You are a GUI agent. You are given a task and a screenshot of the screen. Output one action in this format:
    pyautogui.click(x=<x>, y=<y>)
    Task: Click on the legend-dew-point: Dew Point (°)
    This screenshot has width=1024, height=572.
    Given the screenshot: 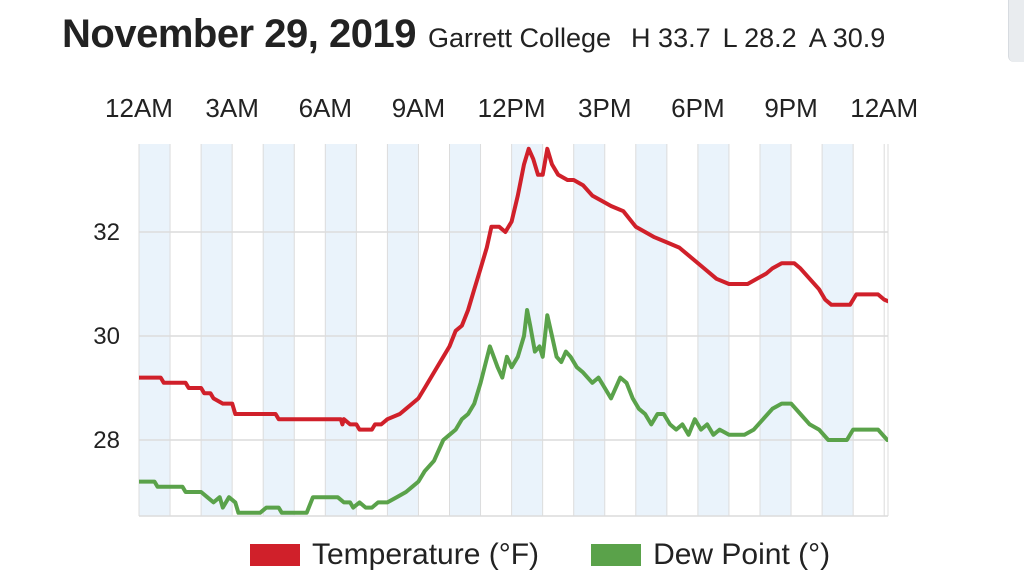 What is the action you would take?
    pyautogui.click(x=710, y=555)
    